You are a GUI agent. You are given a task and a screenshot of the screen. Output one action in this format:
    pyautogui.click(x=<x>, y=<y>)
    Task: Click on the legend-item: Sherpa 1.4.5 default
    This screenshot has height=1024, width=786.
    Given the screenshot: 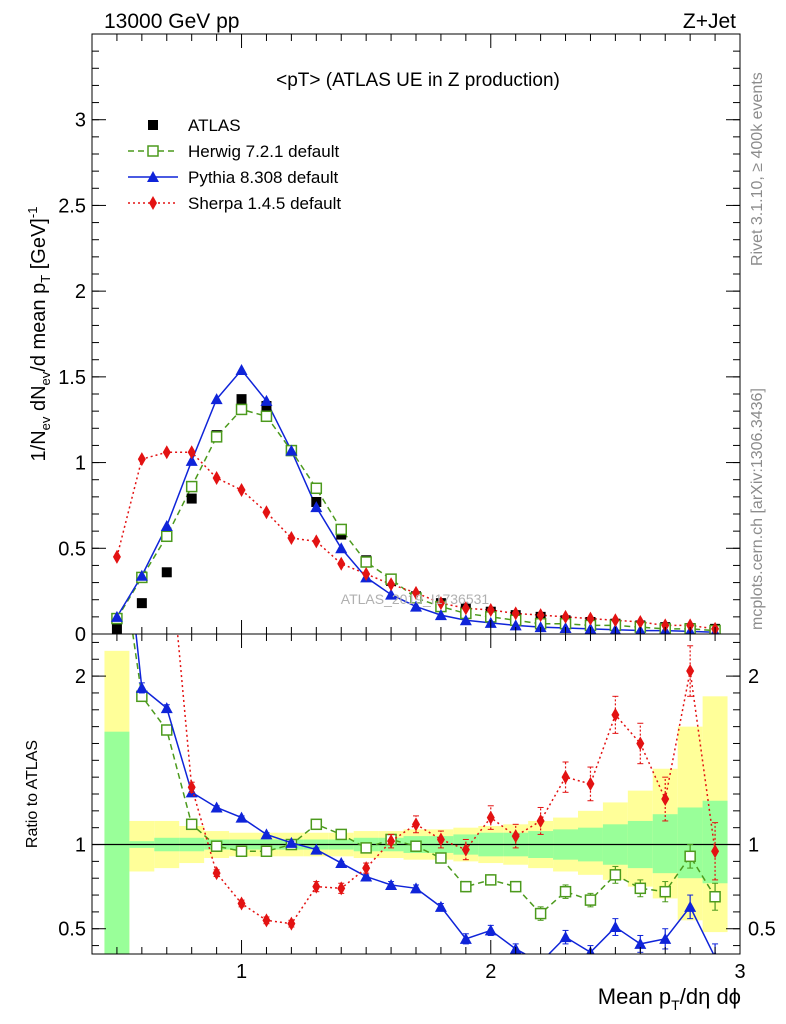 What is the action you would take?
    pyautogui.click(x=234, y=203)
    